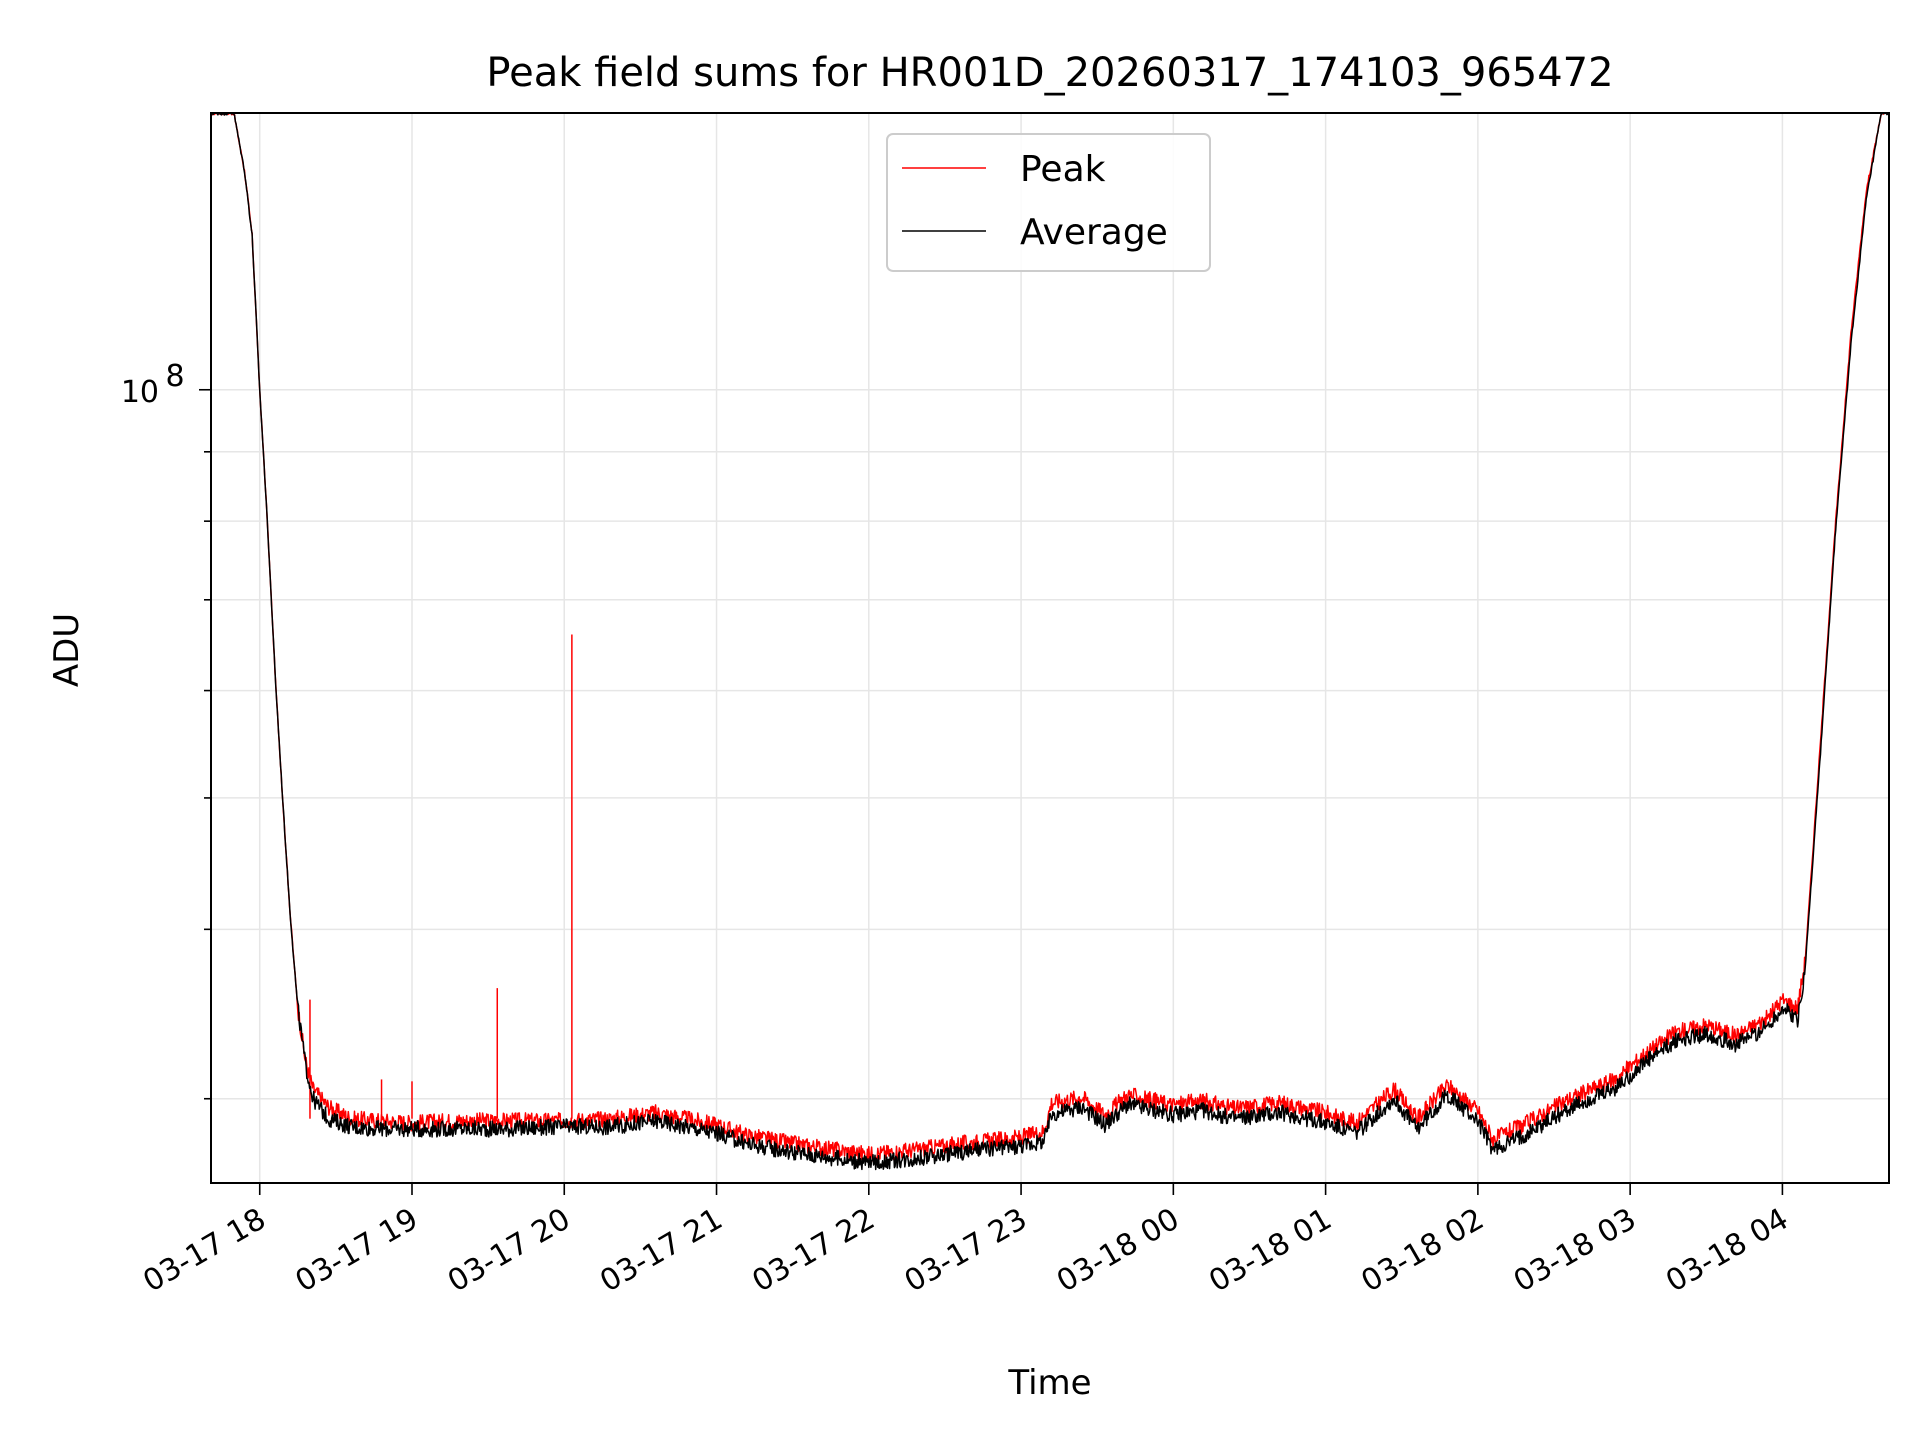 The height and width of the screenshot is (1440, 1920). What do you see at coordinates (140, 392) in the screenshot?
I see `y-tick-label-base: 10` at bounding box center [140, 392].